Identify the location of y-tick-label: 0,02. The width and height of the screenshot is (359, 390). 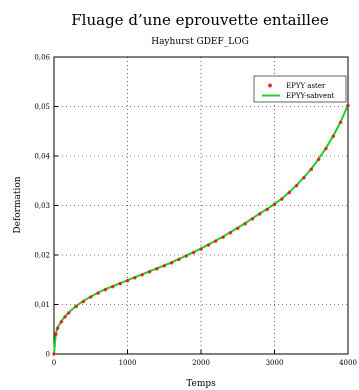
(42, 256).